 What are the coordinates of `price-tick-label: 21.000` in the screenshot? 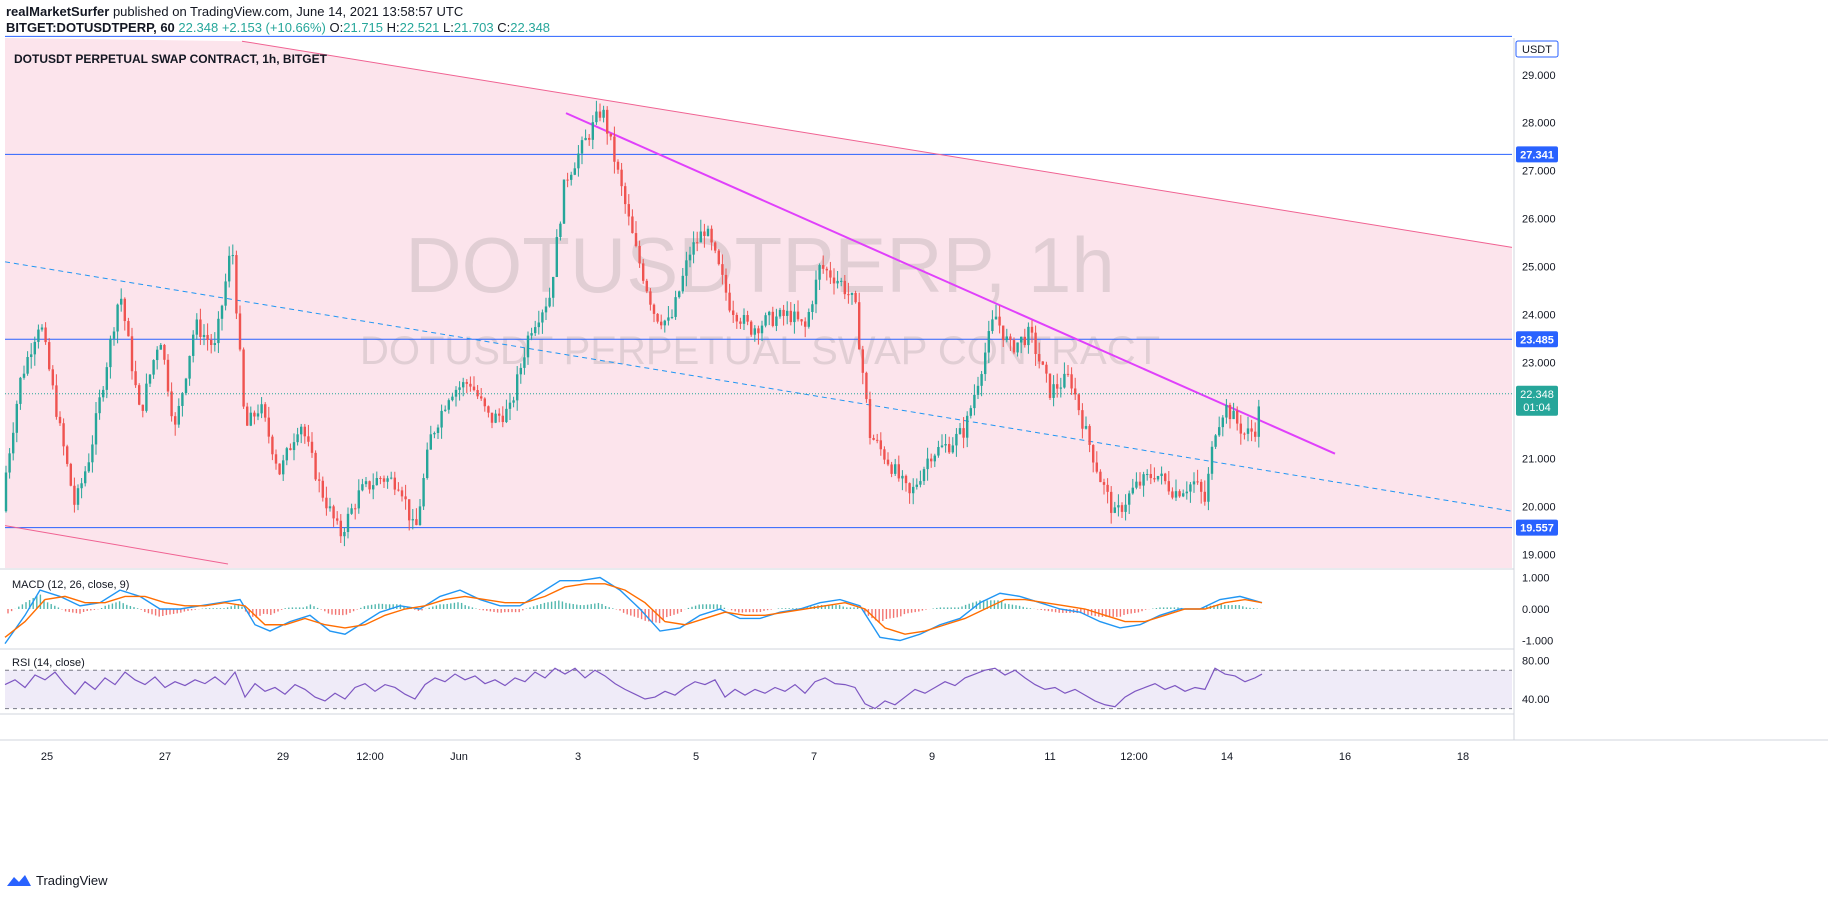 It's located at (1539, 459).